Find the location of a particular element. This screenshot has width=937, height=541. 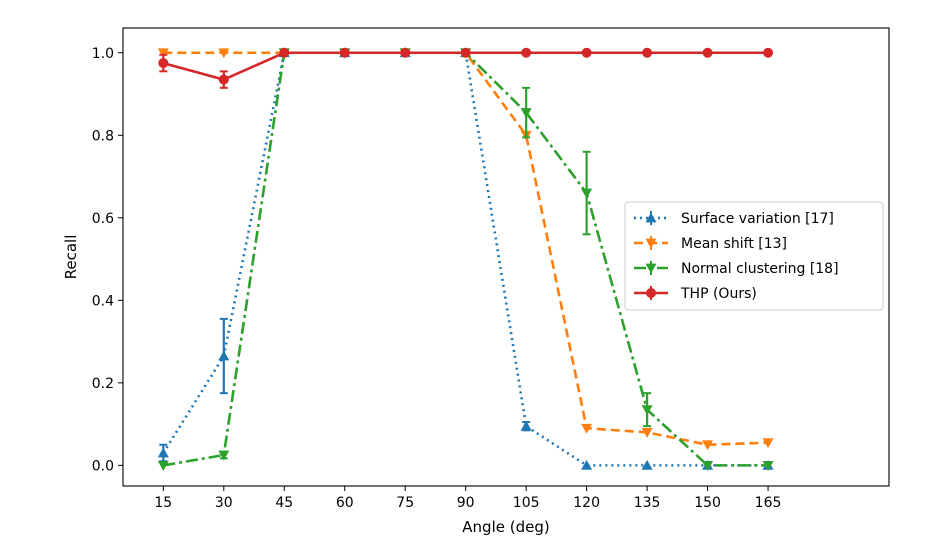

x-tick-label: 15 is located at coordinates (163, 503).